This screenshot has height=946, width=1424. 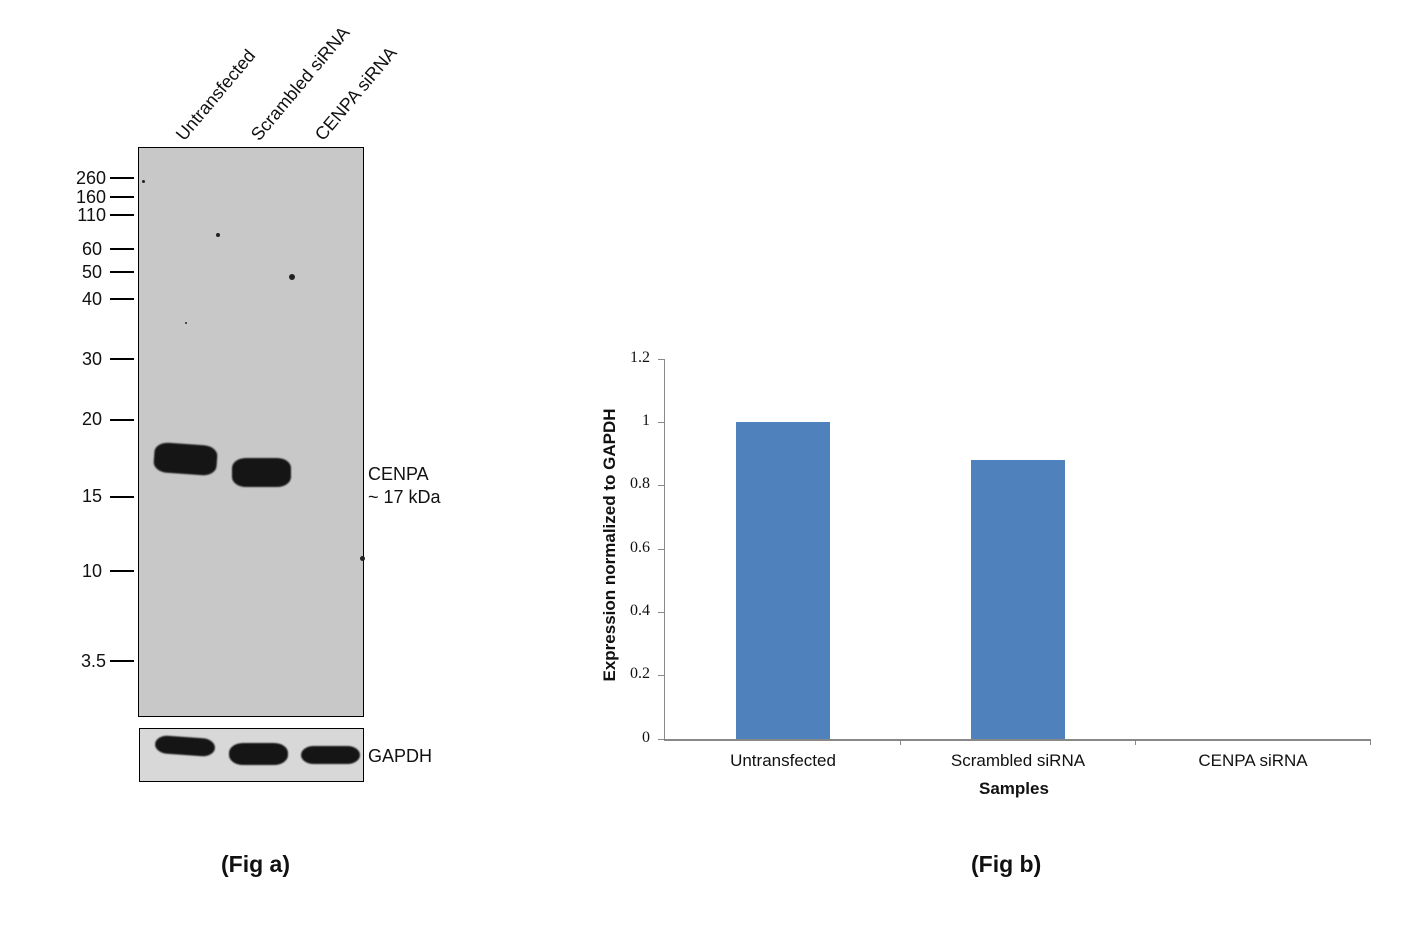 I want to click on y-tick-label: 1, so click(x=646, y=420).